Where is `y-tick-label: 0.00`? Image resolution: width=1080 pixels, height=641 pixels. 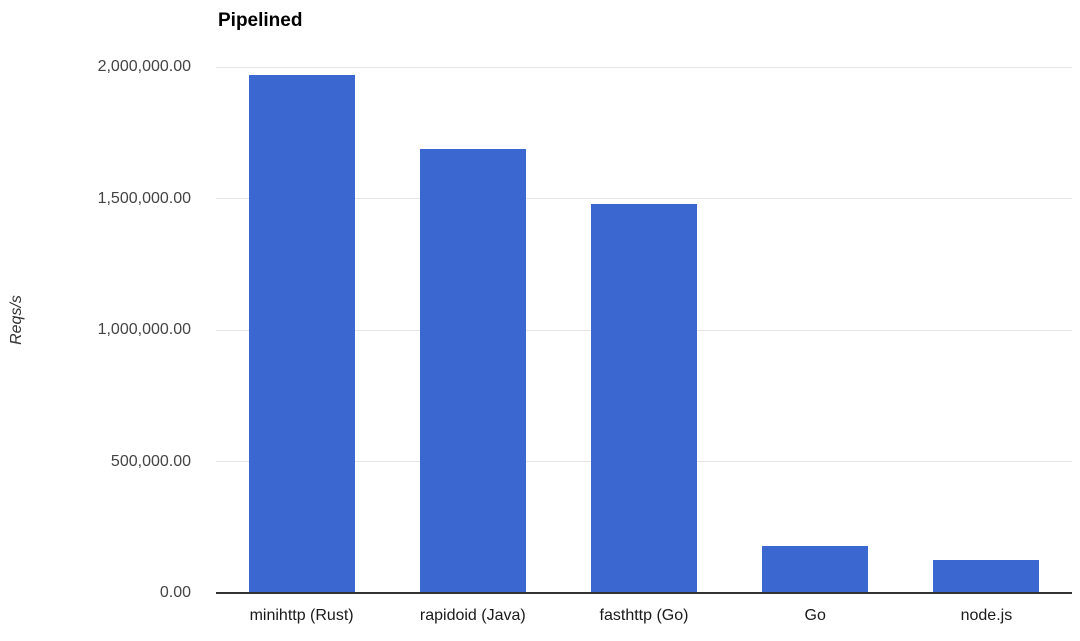
y-tick-label: 0.00 is located at coordinates (175, 592).